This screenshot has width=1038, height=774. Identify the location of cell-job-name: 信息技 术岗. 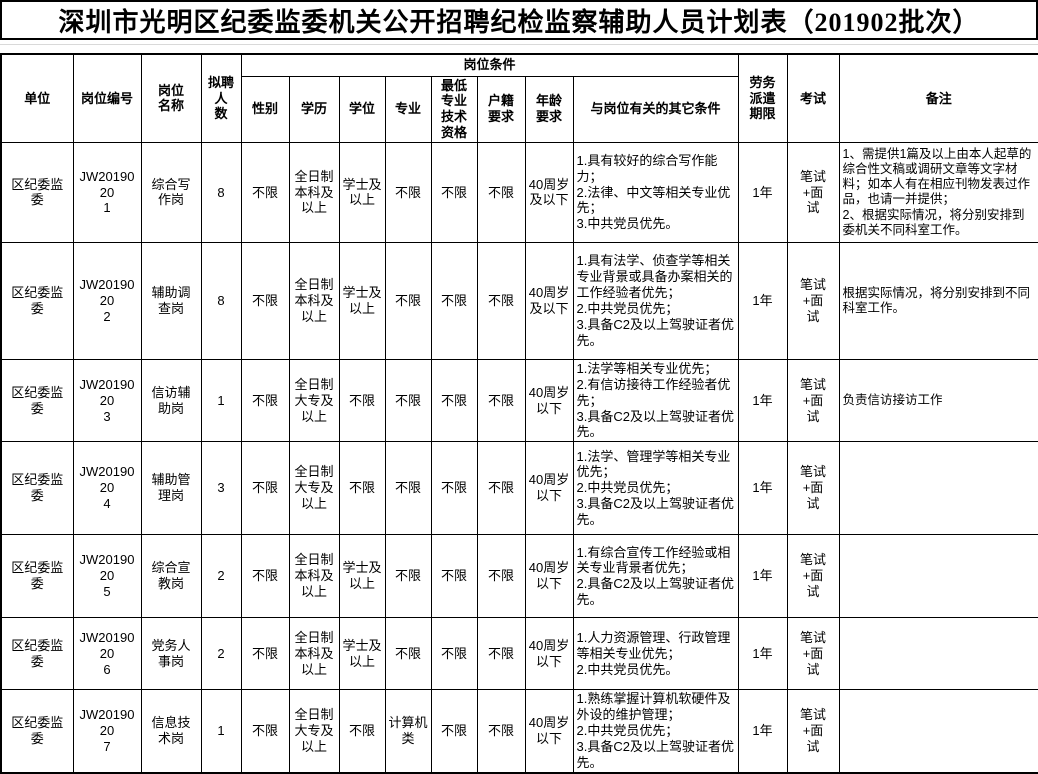
(171, 731).